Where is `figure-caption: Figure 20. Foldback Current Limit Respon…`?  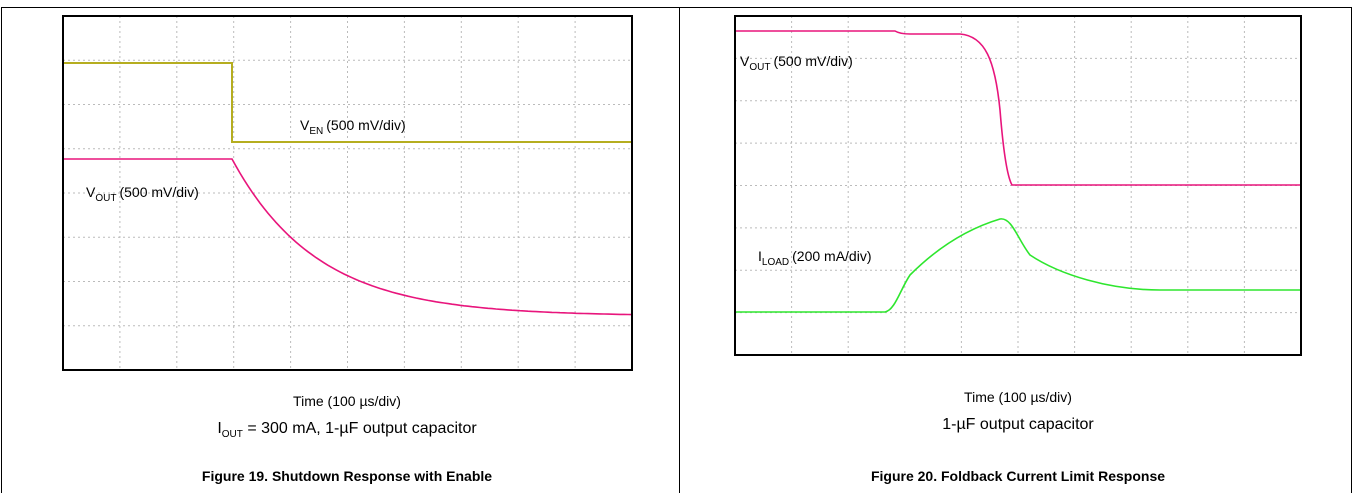
figure-caption: Figure 20. Foldback Current Limit Respon… is located at coordinates (1018, 476).